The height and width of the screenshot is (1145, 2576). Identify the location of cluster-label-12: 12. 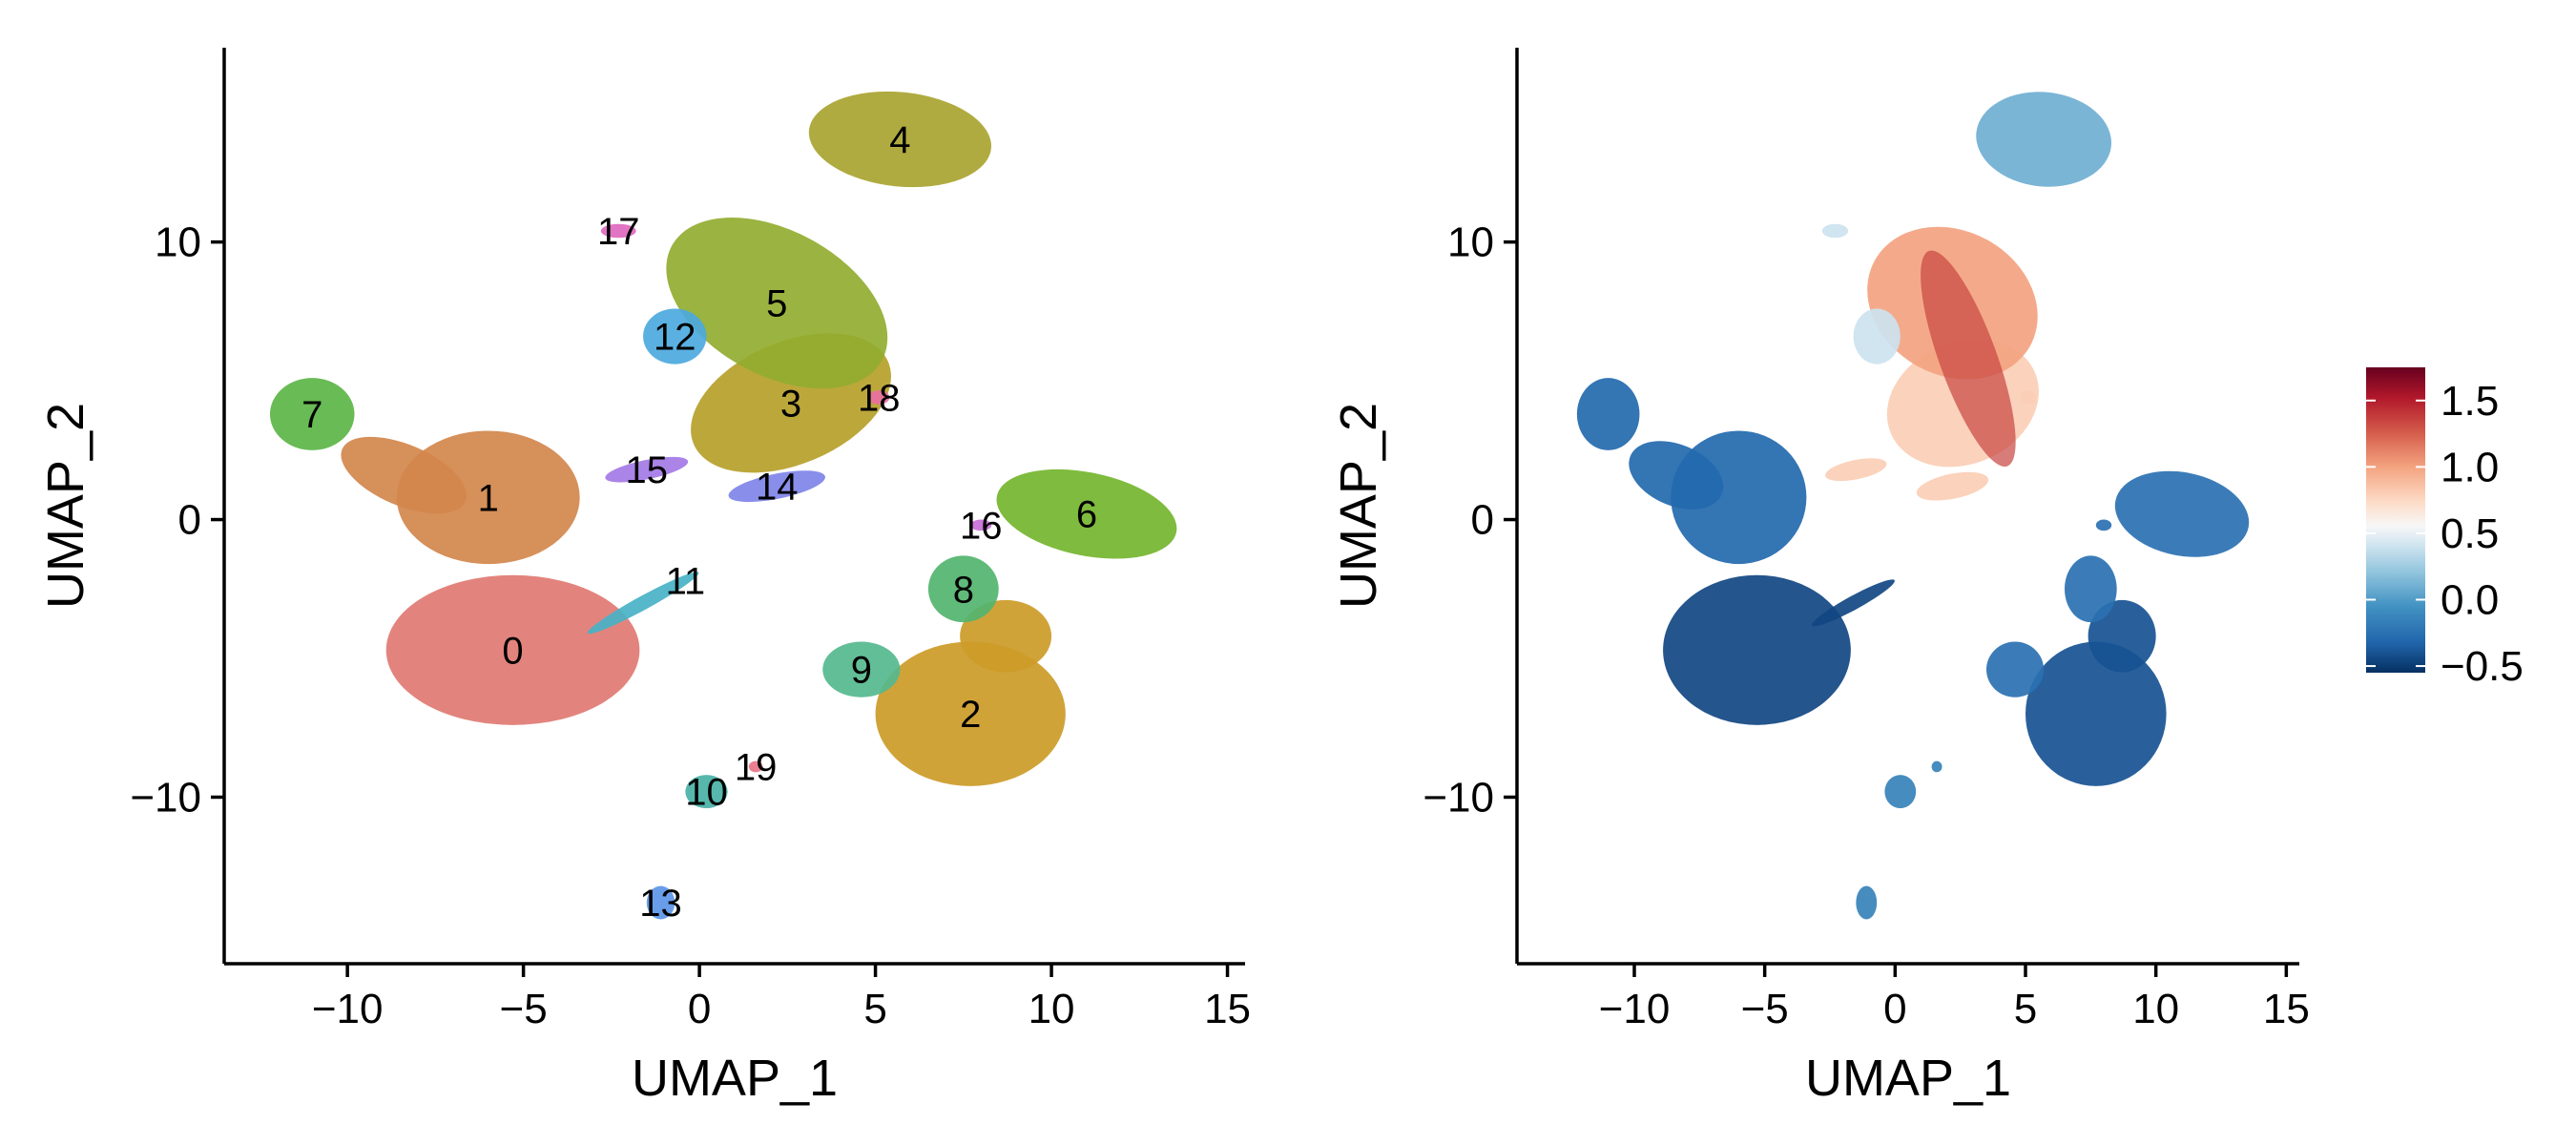
(675, 338).